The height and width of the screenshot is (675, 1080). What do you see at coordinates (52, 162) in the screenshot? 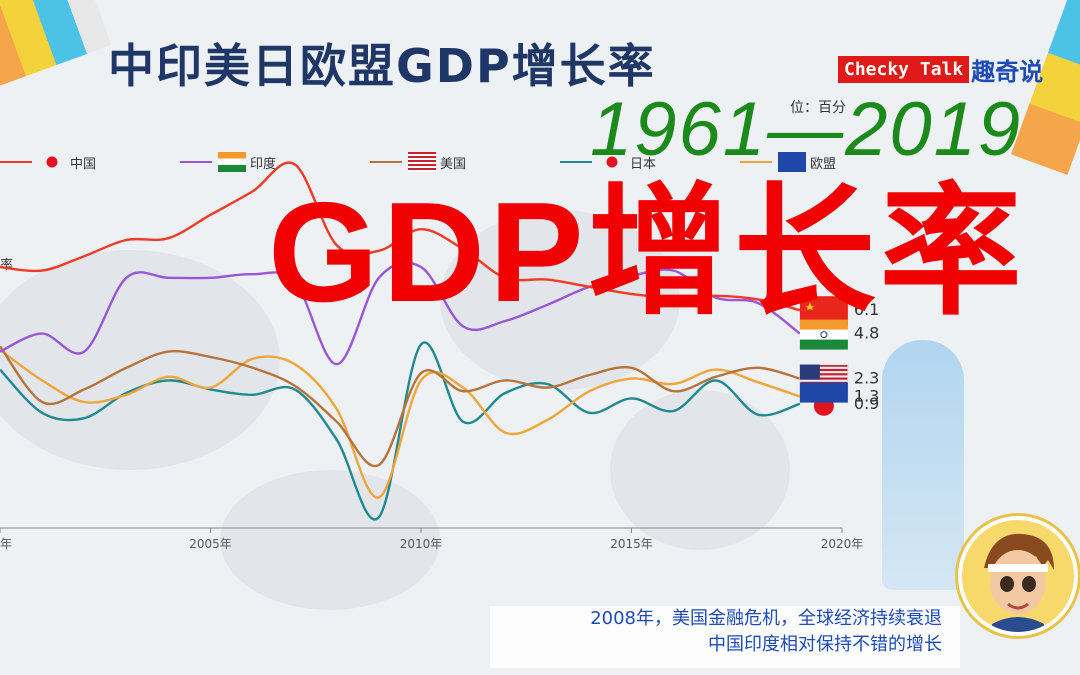
I see `china-flag-icon` at bounding box center [52, 162].